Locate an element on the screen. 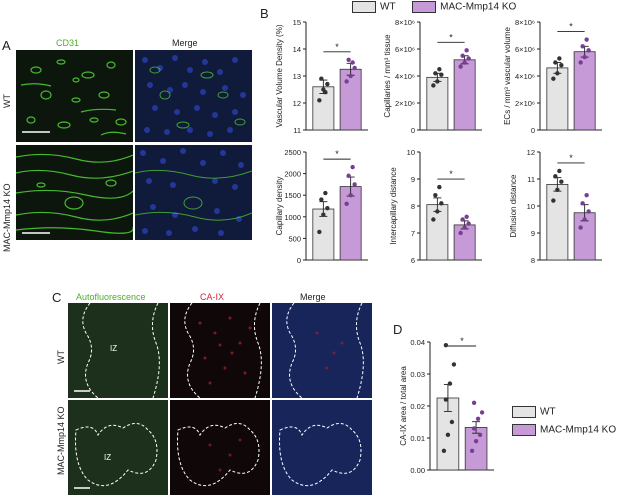  chart-6-bar-ko is located at coordinates (476, 449).